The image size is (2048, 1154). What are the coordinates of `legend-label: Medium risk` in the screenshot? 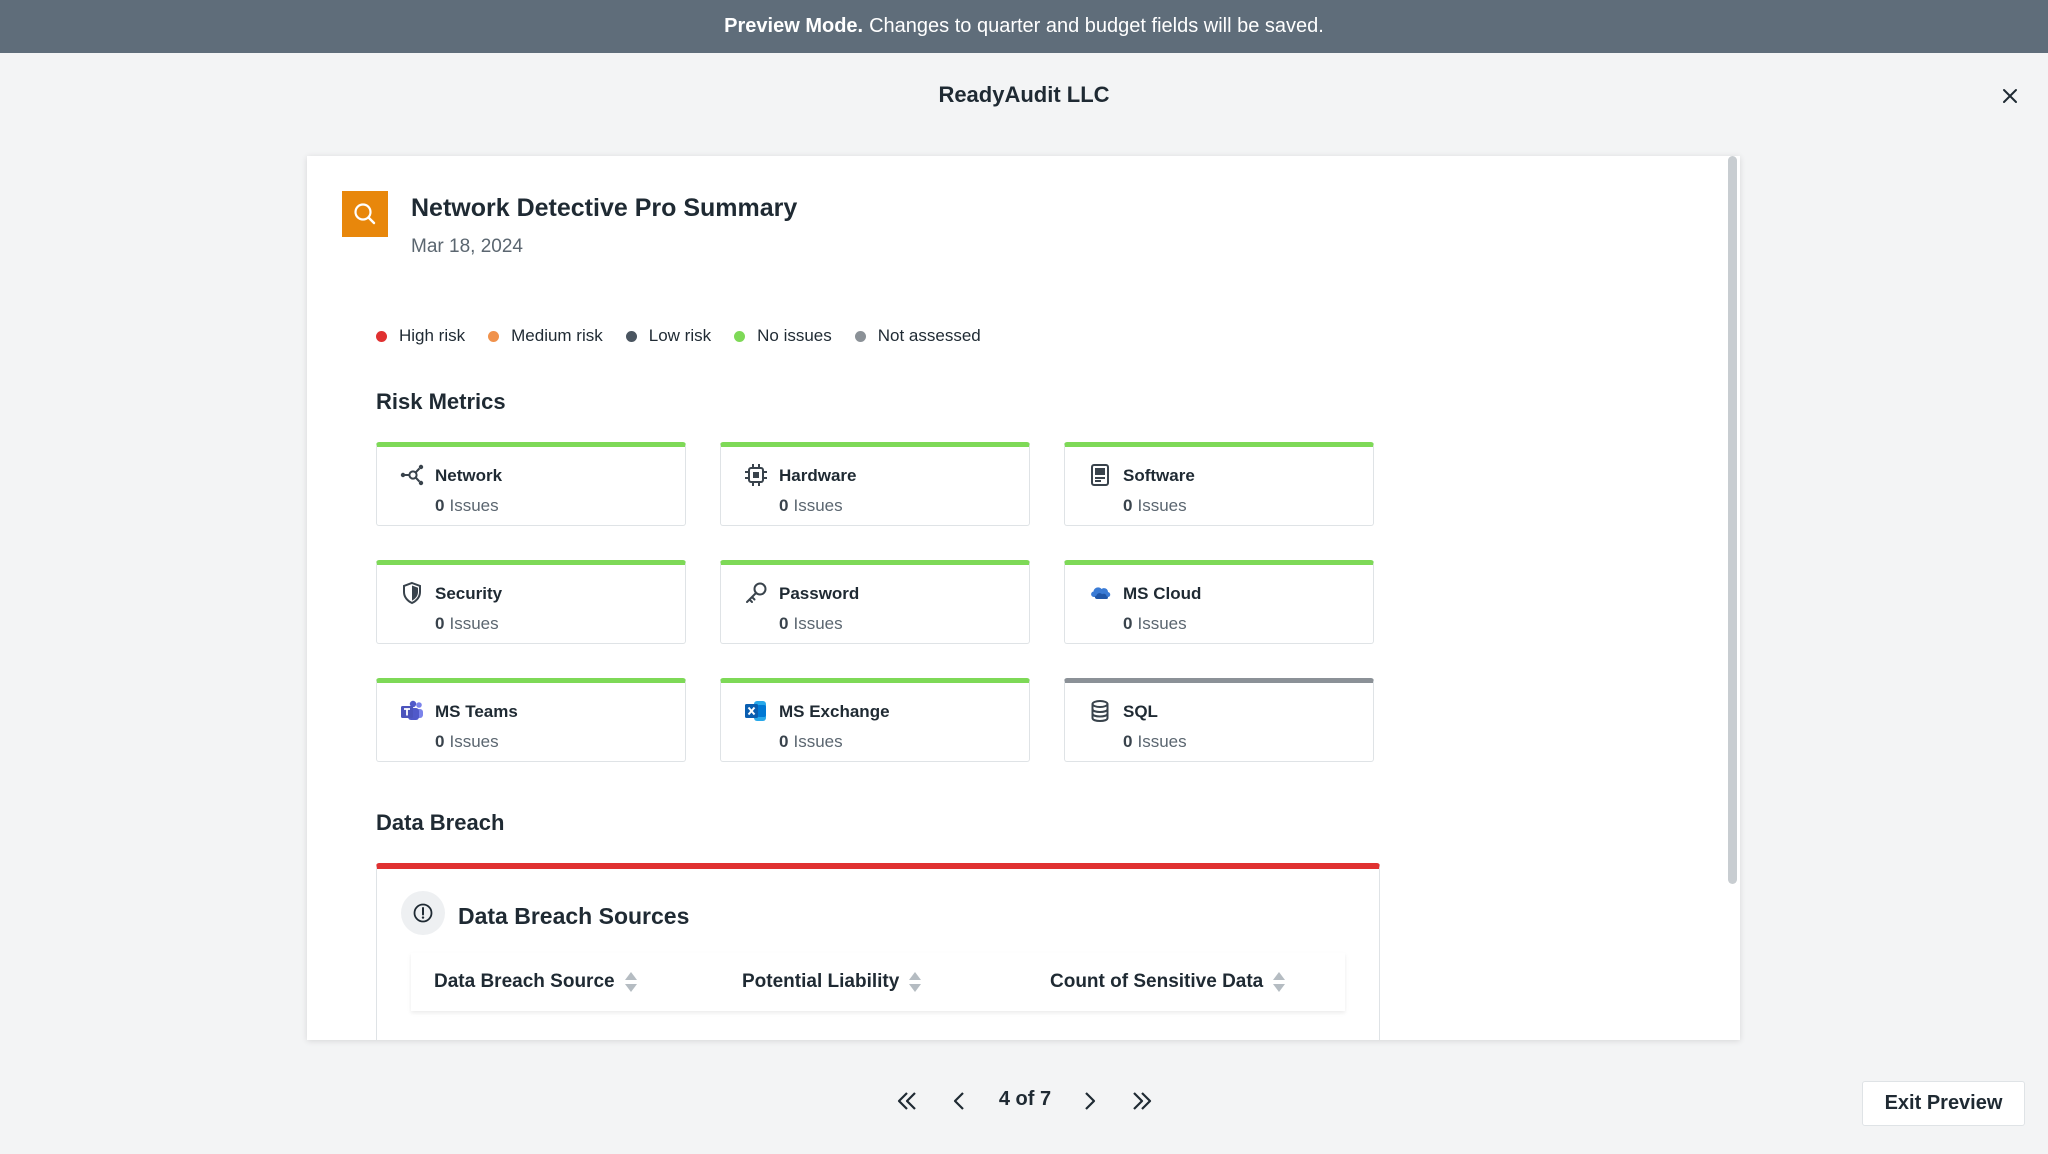 It's located at (557, 335).